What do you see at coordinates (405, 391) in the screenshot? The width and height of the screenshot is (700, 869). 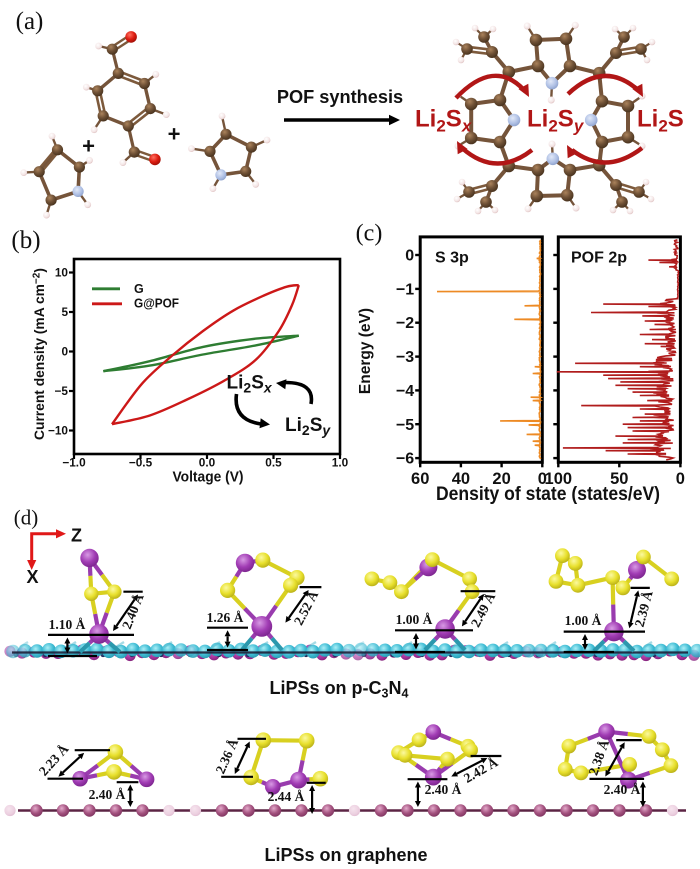 I see `svg-text: −4` at bounding box center [405, 391].